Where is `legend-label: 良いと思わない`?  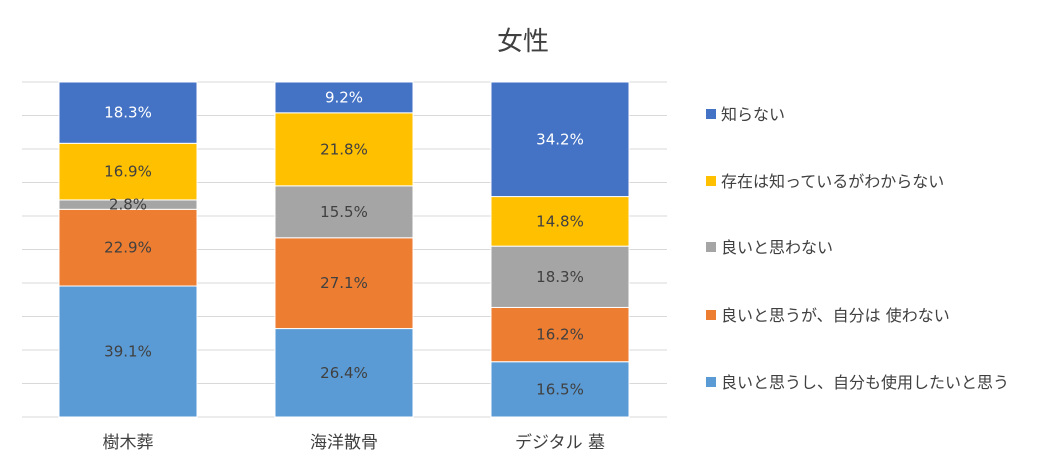
legend-label: 良いと思わない is located at coordinates (777, 247).